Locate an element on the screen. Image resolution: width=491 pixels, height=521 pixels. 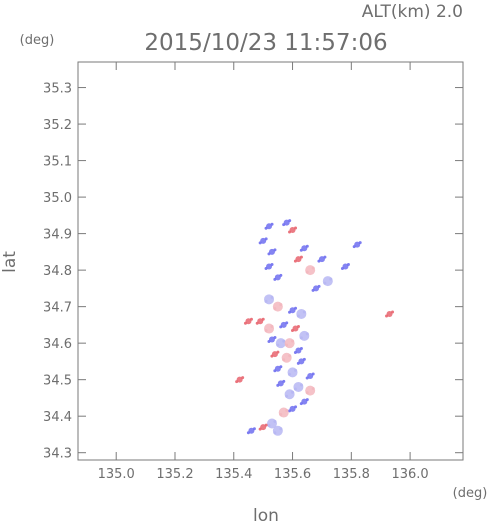
y-axis-label: lat is located at coordinates (10, 262).